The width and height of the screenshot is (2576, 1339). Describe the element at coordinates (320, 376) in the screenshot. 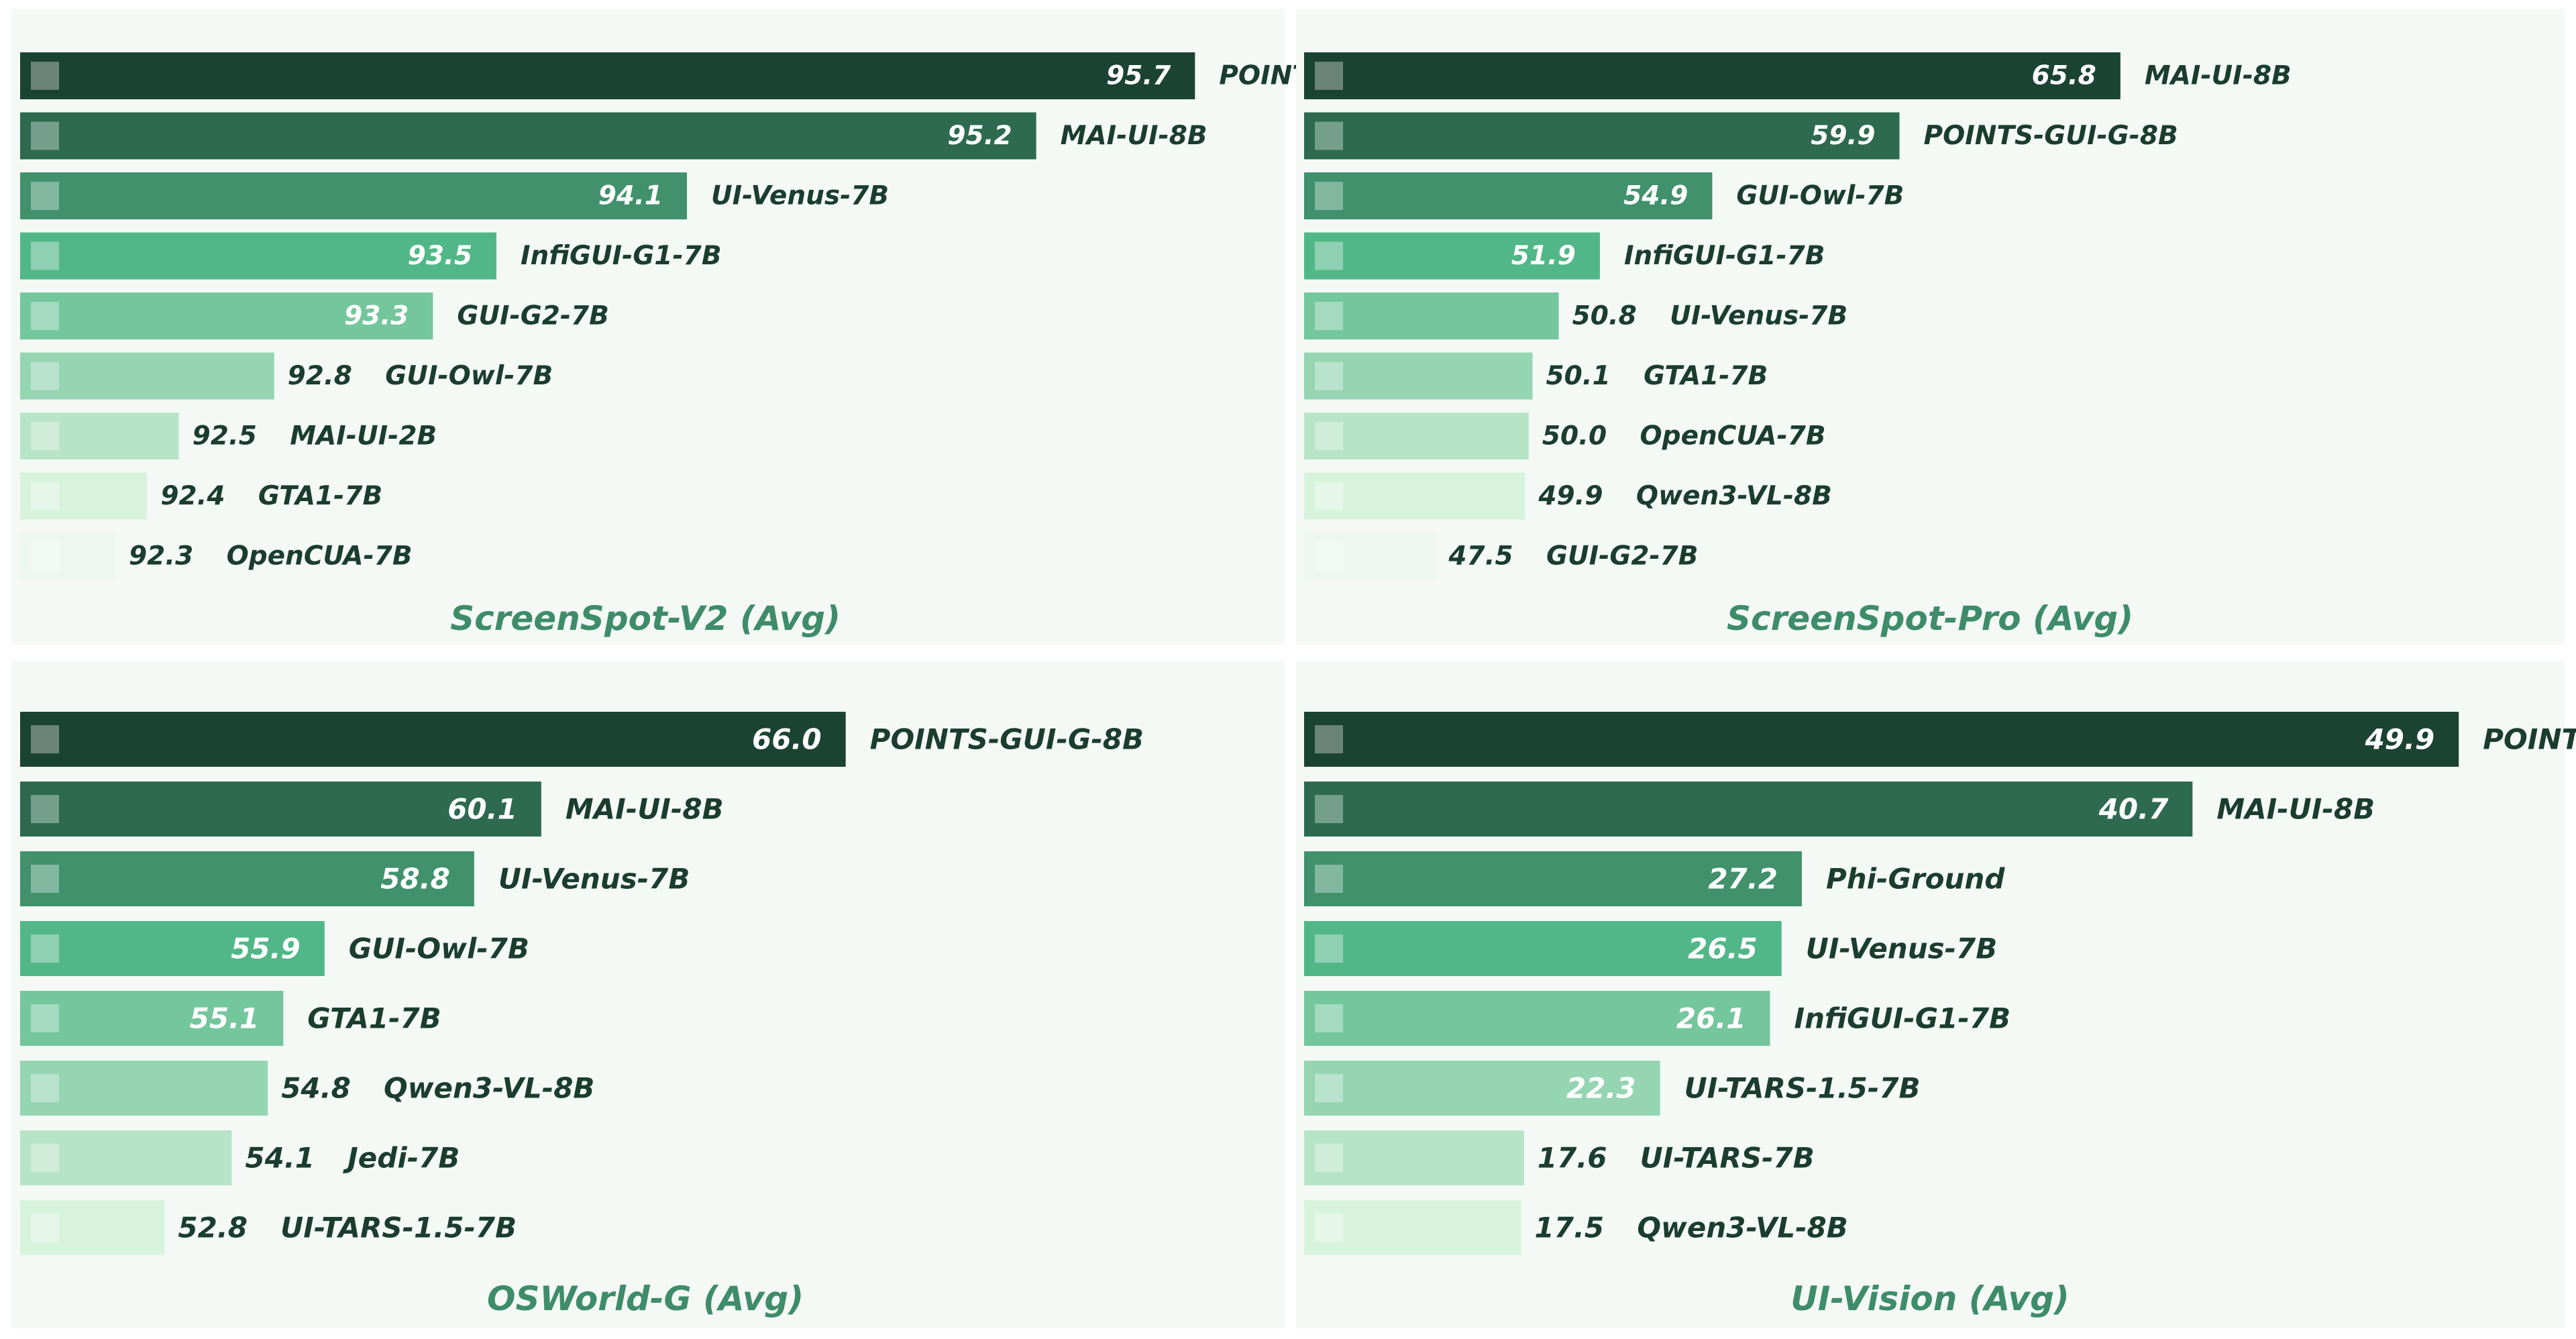

I see `value-label: 92.8` at that location.